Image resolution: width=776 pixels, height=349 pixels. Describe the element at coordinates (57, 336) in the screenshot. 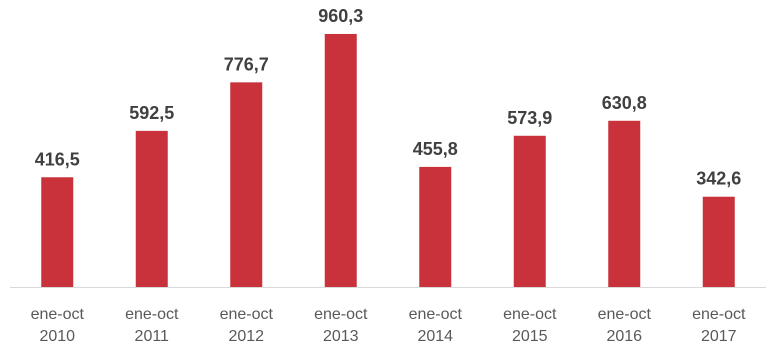

I see `x-tick-label-line: 2010` at that location.